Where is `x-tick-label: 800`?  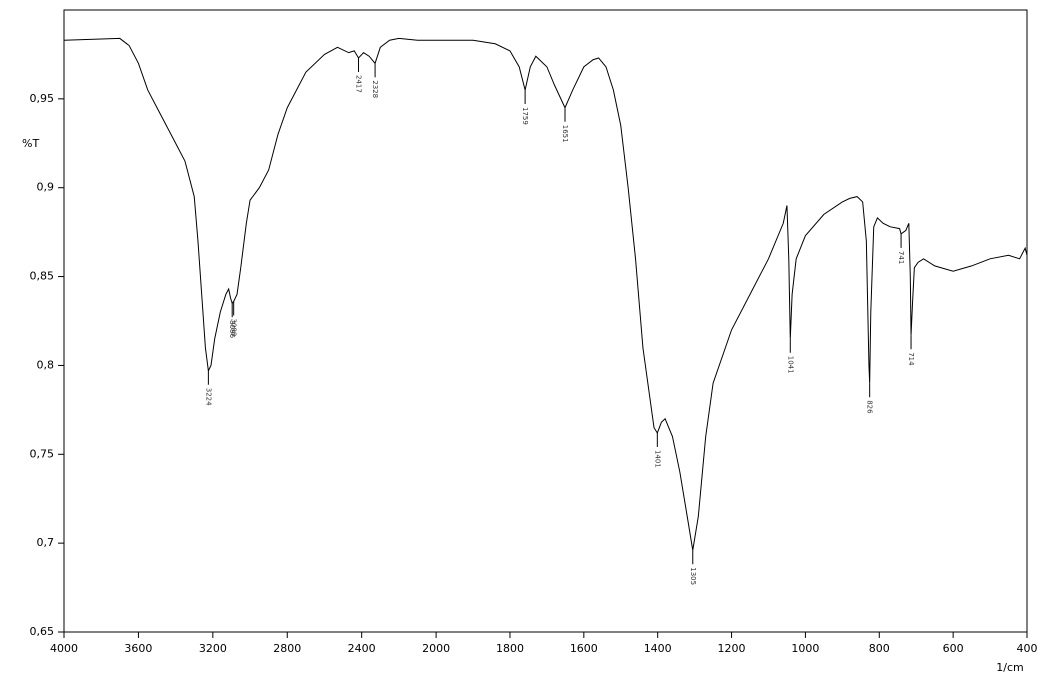
x-tick-label: 800 is located at coordinates (879, 648).